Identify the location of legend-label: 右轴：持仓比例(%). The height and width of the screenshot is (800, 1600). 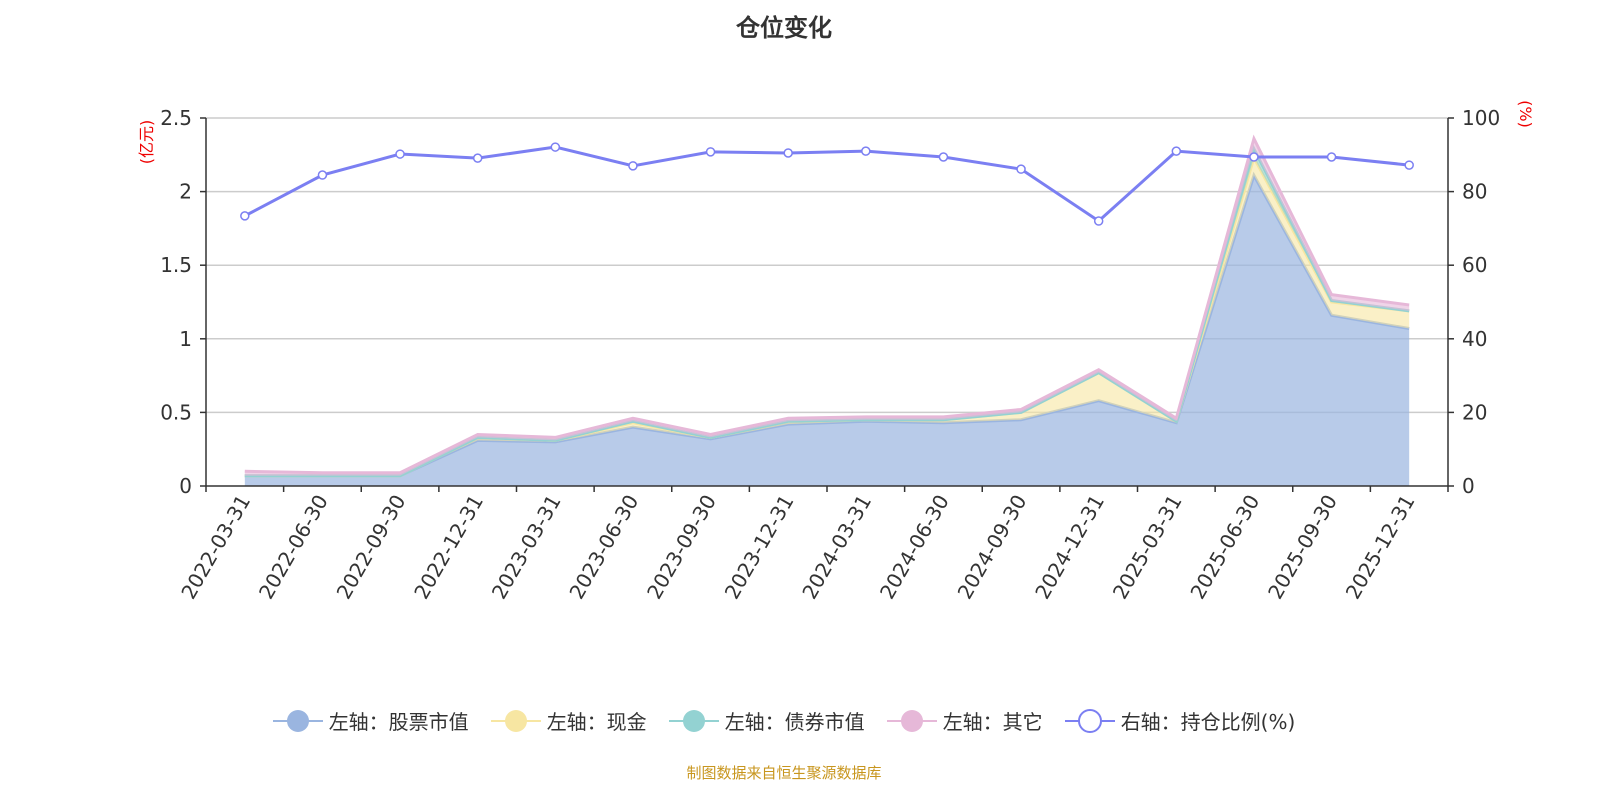
(1208, 722).